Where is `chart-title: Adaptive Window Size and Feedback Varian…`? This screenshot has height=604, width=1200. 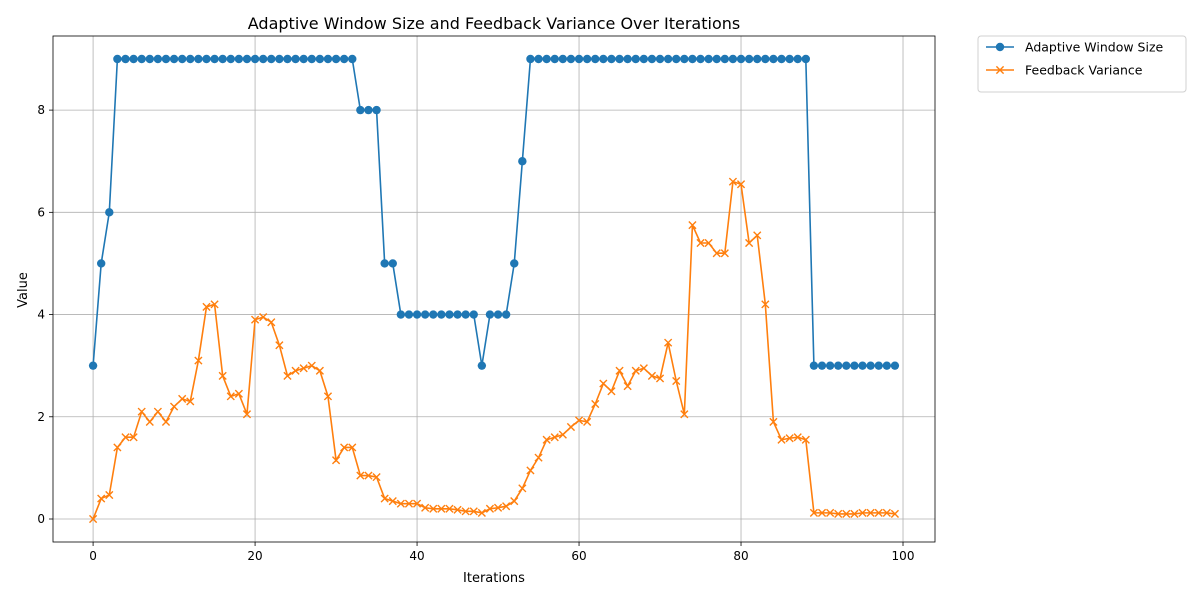 chart-title: Adaptive Window Size and Feedback Varian… is located at coordinates (494, 23).